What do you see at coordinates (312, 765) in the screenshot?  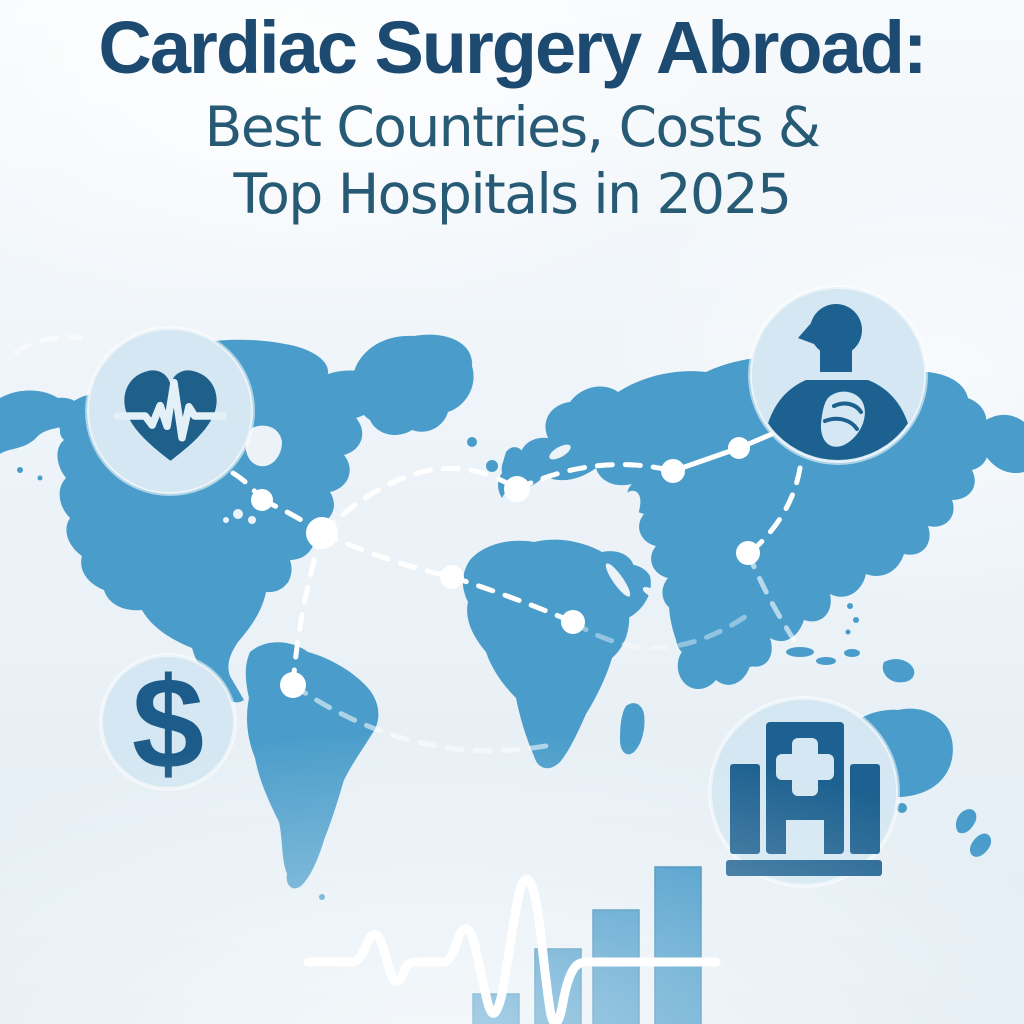 I see `continent-south-america` at bounding box center [312, 765].